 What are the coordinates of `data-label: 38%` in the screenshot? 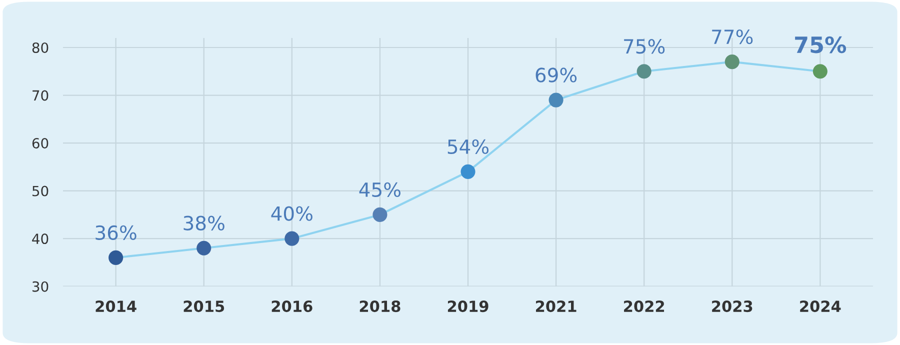 It's located at (204, 223).